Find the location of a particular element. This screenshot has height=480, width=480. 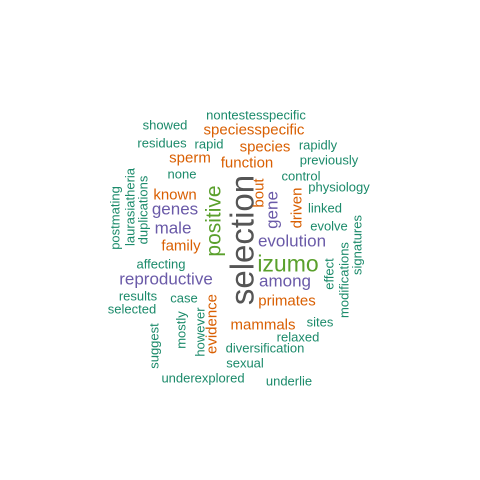

word-signatures: signatures is located at coordinates (357, 245).